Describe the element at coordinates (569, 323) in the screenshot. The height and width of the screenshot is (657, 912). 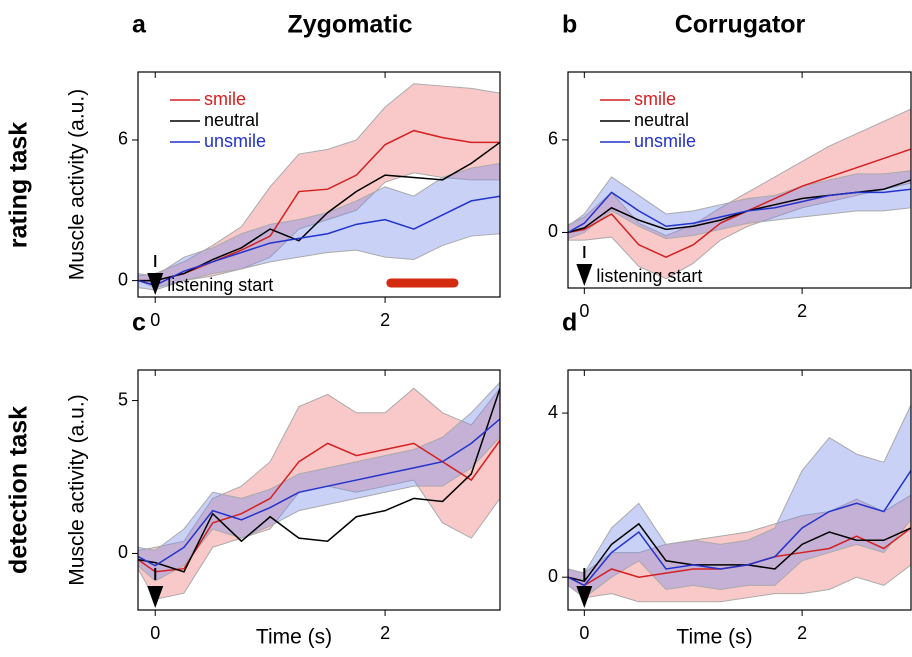
I see `panel-letter: d` at that location.